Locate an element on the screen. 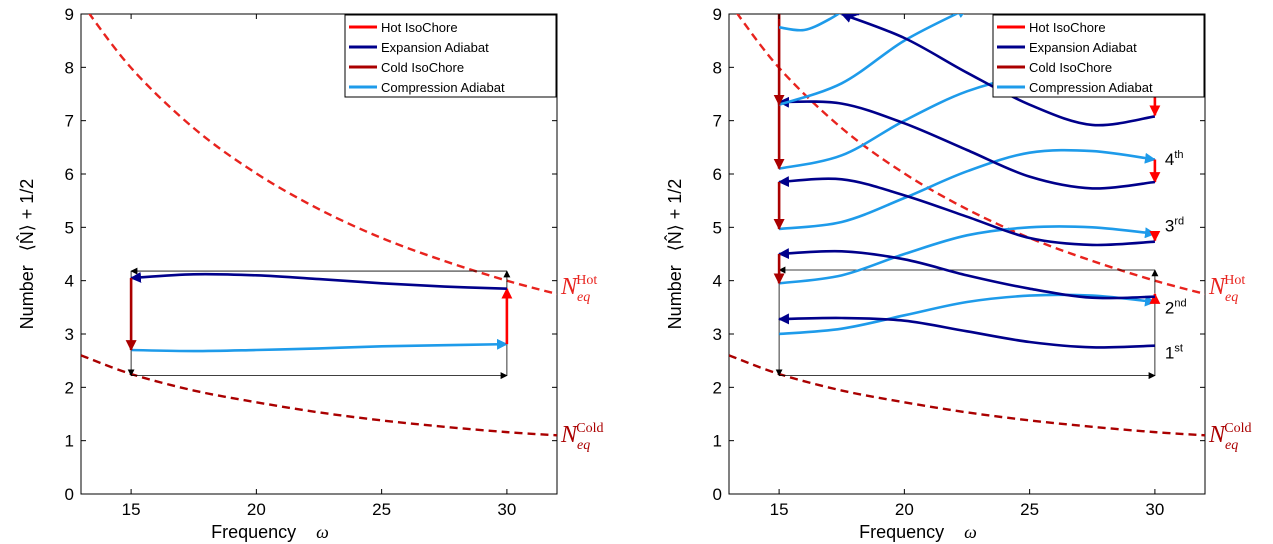 This screenshot has height=544, width=1273. left-neq-hot-sub: eq is located at coordinates (583, 297).